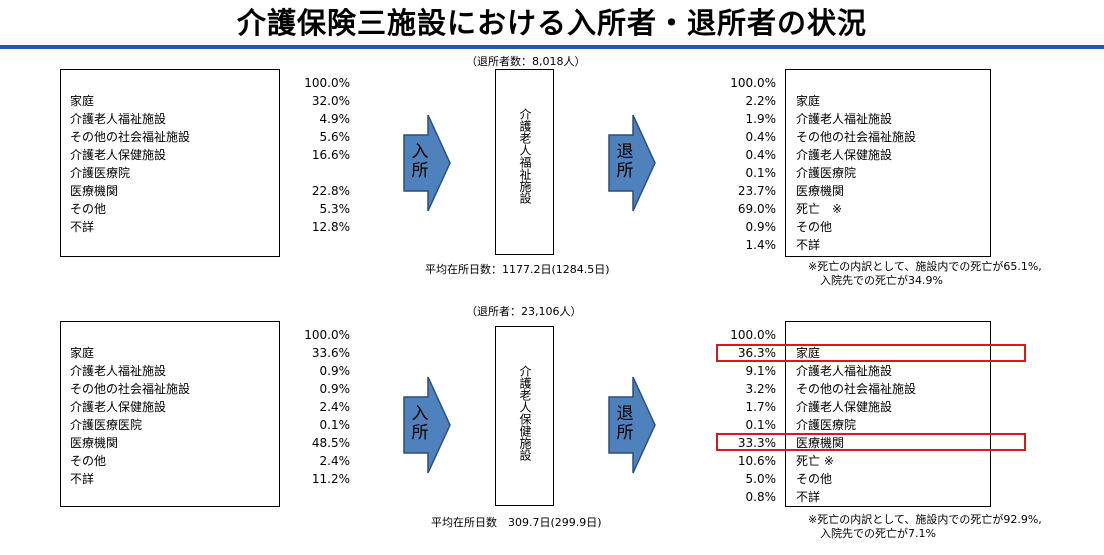 This screenshot has width=1104, height=555. What do you see at coordinates (881, 280) in the screenshot?
I see `note-line: 入院先での死亡が34.9%` at bounding box center [881, 280].